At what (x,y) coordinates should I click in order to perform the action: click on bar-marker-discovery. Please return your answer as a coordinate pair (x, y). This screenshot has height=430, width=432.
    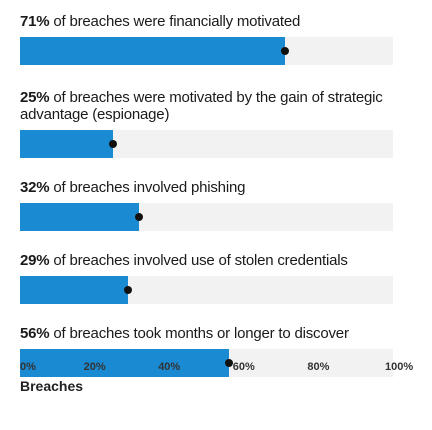
    Looking at the image, I should click on (228, 363).